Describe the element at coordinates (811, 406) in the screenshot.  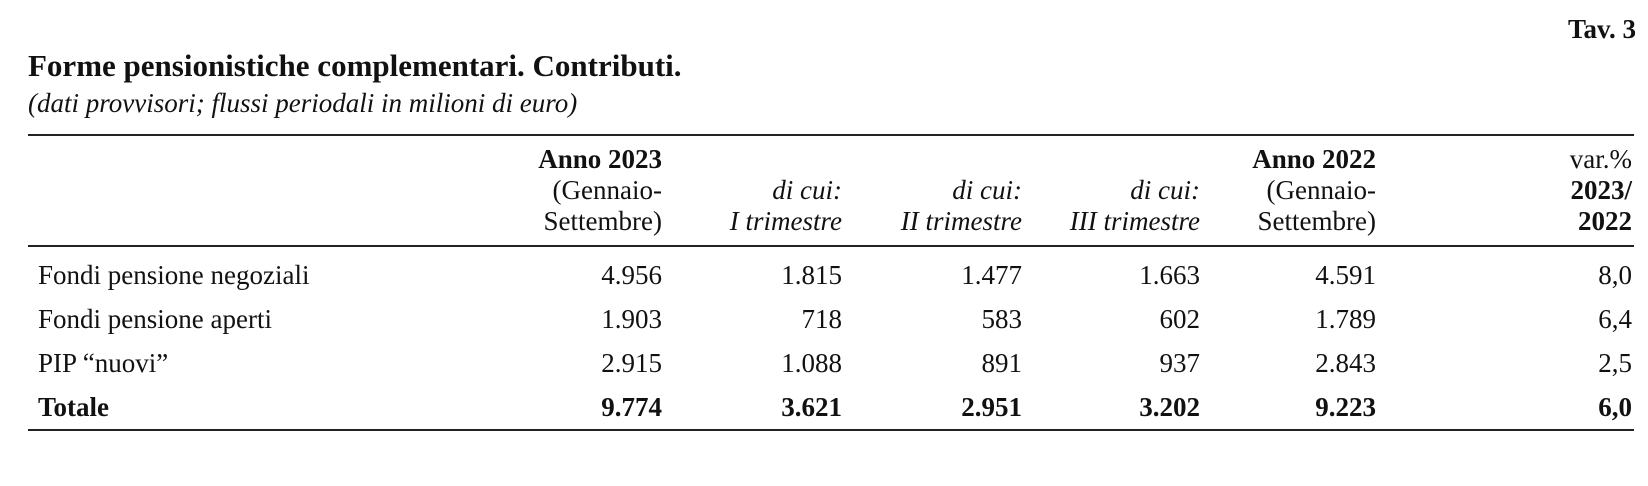
I see `cell-i-trimestre: 3.621` at that location.